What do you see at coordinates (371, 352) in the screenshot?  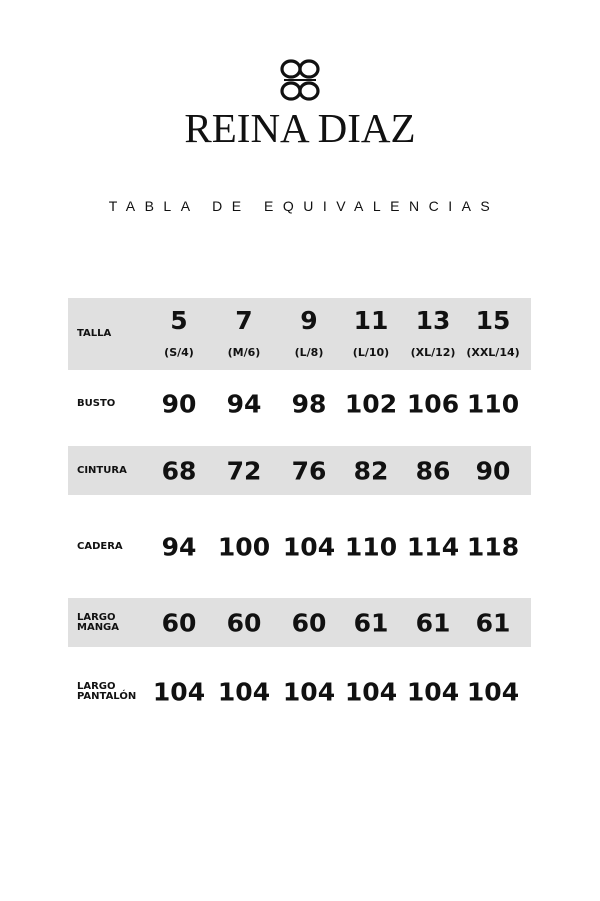 I see `size-equivalent: (L/10)` at bounding box center [371, 352].